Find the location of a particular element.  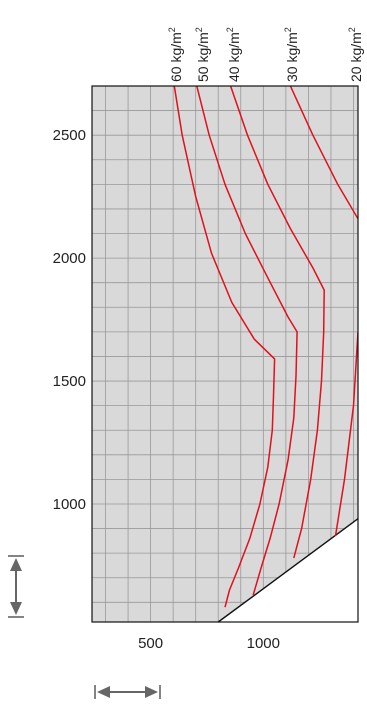

curve-label-1: 60 kg/m2 is located at coordinates (175, 54).